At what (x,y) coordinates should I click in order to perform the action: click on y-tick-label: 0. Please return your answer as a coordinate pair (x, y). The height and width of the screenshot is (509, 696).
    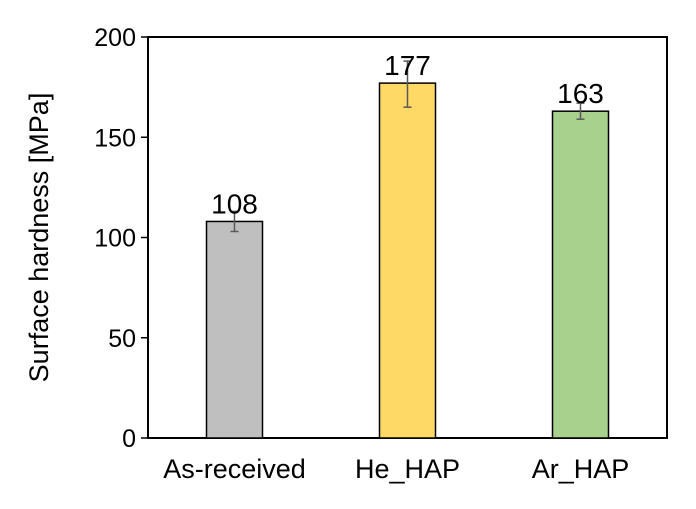
    Looking at the image, I should click on (129, 439).